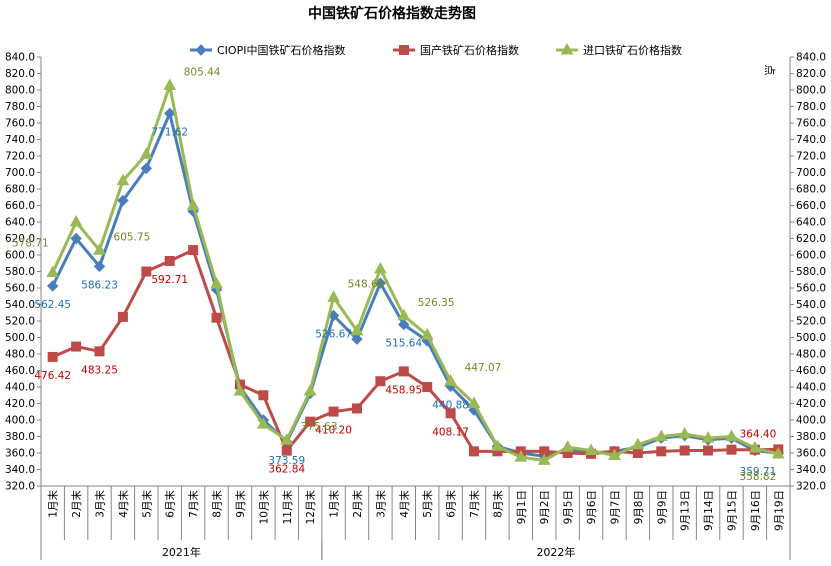 The height and width of the screenshot is (566, 831). Describe the element at coordinates (474, 504) in the screenshot. I see `x-tick-label: 7月末` at that location.